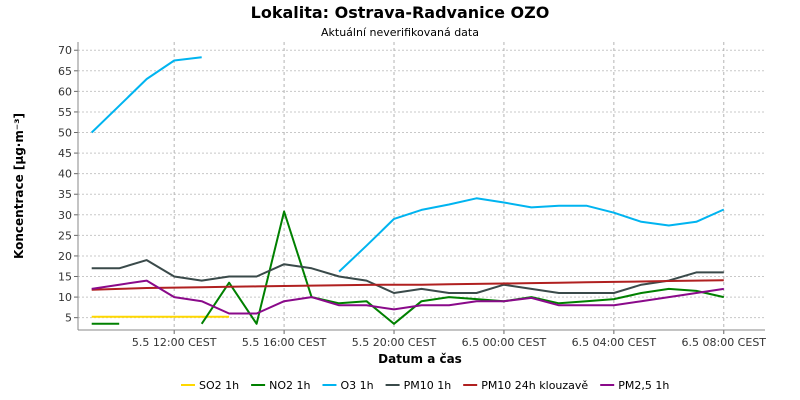 Image resolution: width=800 pixels, height=400 pixels. Describe the element at coordinates (65, 235) in the screenshot. I see `y-tick-label: 25` at that location.